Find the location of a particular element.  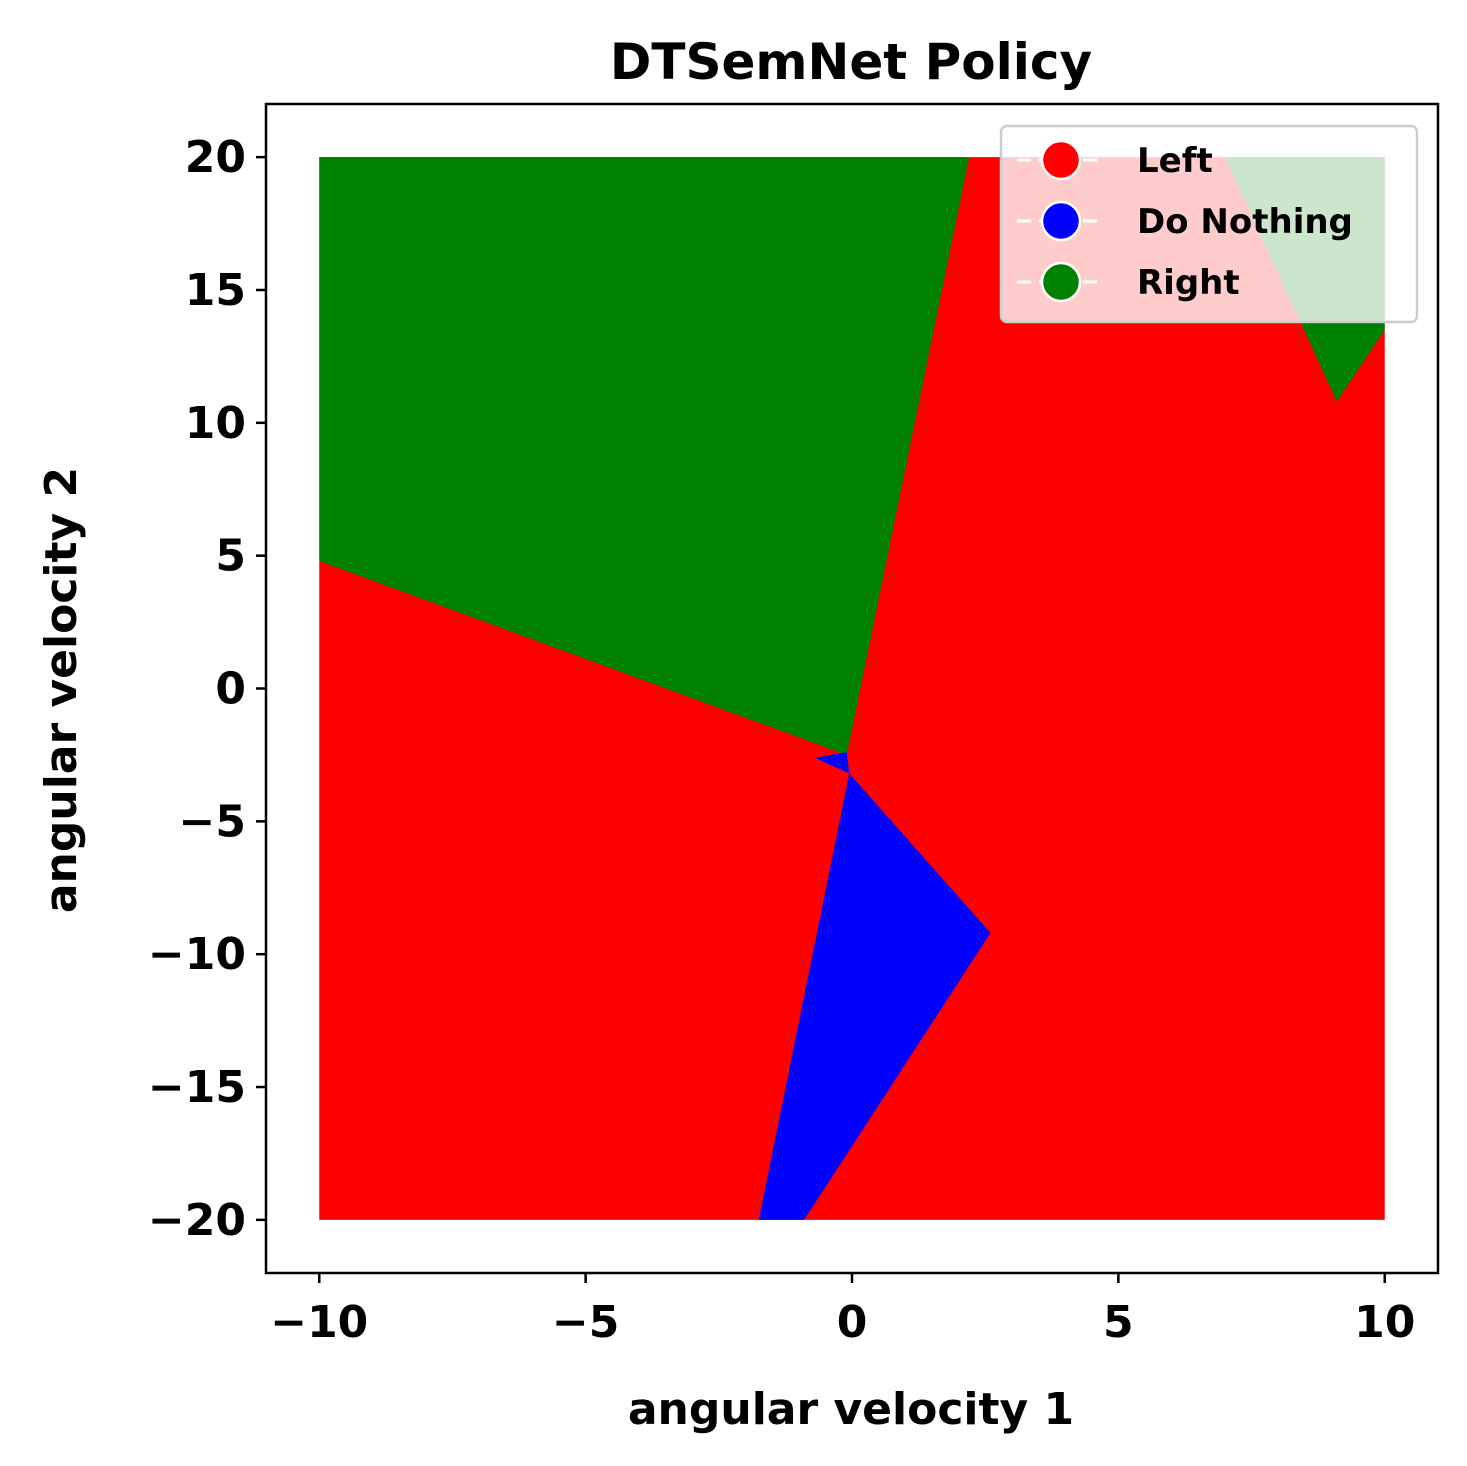

x-tick-label: 0 is located at coordinates (852, 1322).